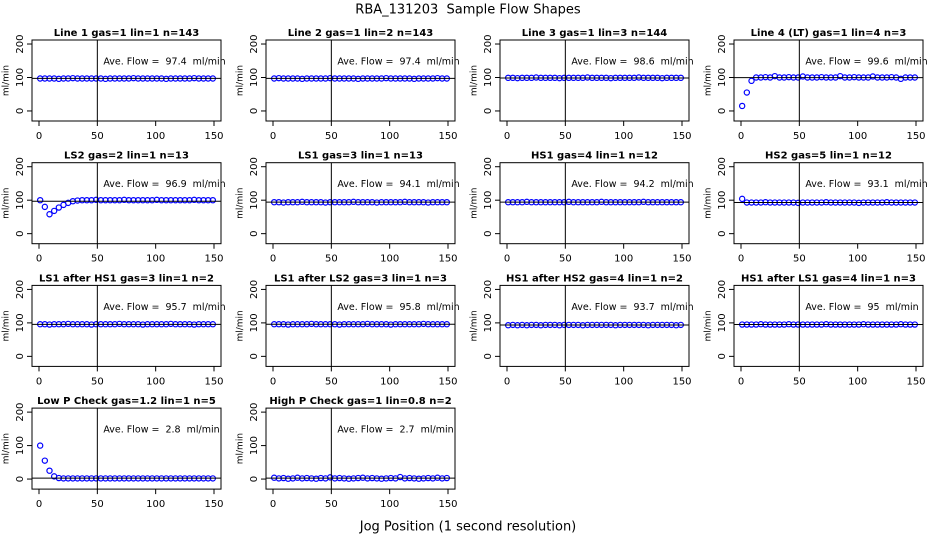 The width and height of the screenshot is (936, 540). Describe the element at coordinates (829, 33) in the screenshot. I see `panel-title: Line 4 (LT) gas=1 lin=4 n=3` at that location.